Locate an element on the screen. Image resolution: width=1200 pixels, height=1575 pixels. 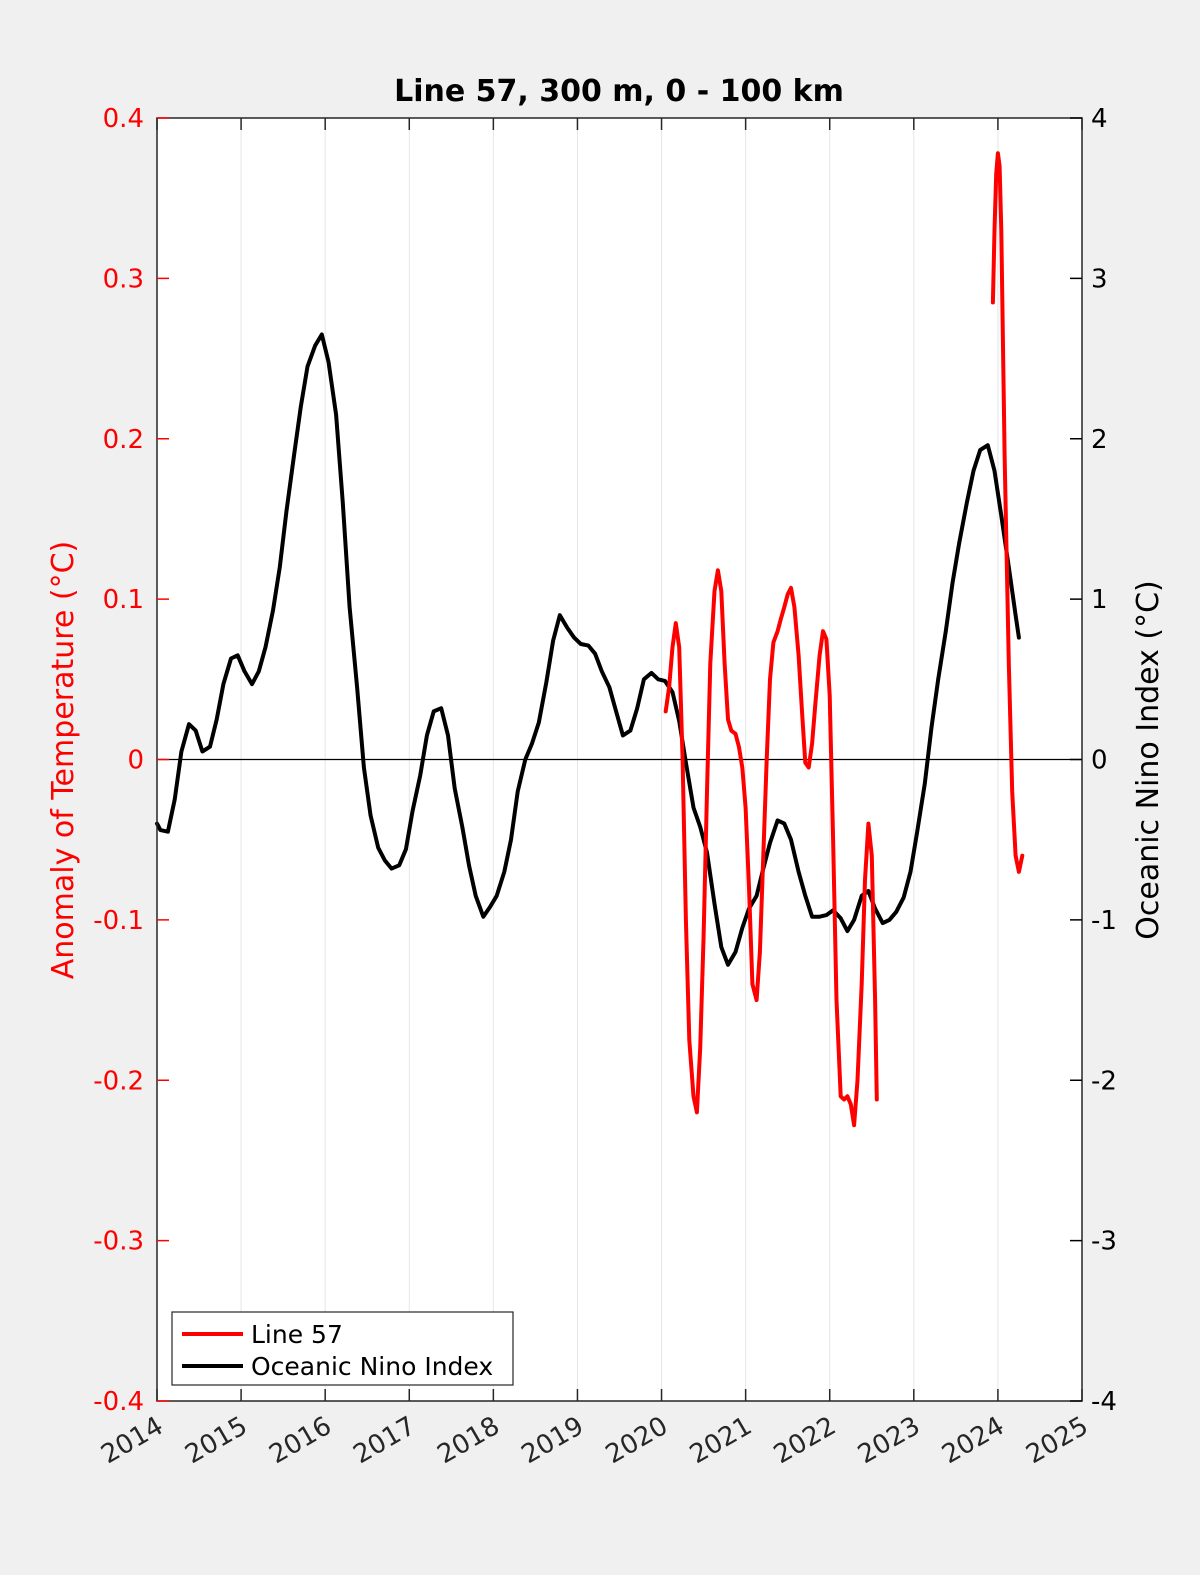
legend-box is located at coordinates (342, 1348).